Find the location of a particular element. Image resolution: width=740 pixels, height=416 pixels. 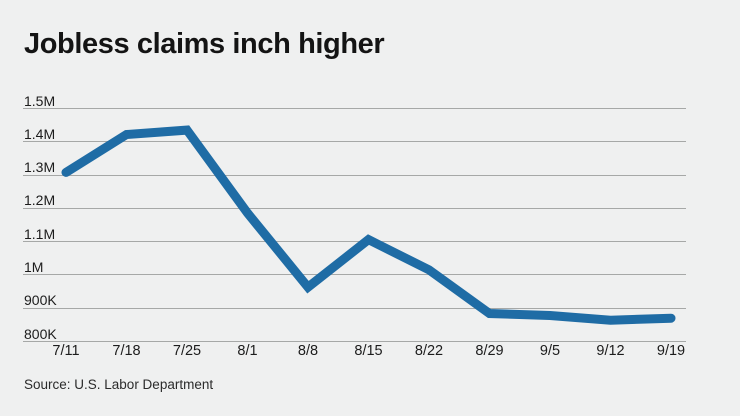

x-tick-label-7-11: 7/11 is located at coordinates (66, 351).